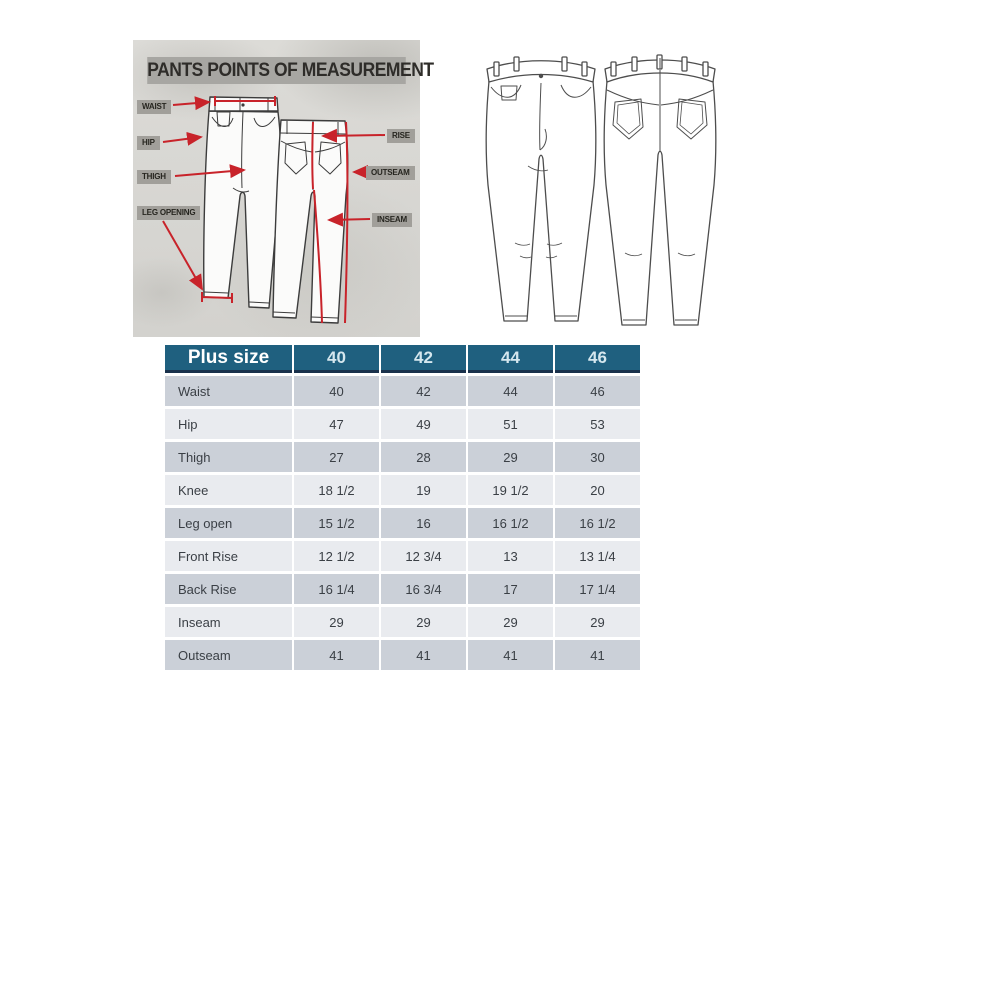 This screenshot has height=1000, width=1000. What do you see at coordinates (228, 523) in the screenshot?
I see `row-label: Leg open` at bounding box center [228, 523].